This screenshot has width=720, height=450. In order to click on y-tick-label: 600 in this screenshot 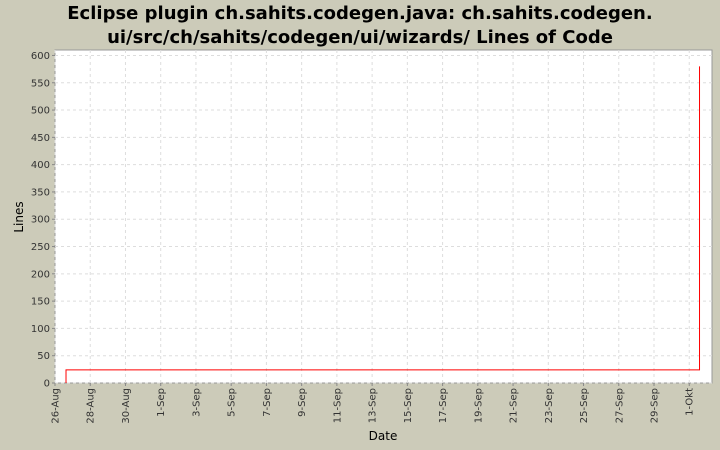, I will do `click(40, 56)`.